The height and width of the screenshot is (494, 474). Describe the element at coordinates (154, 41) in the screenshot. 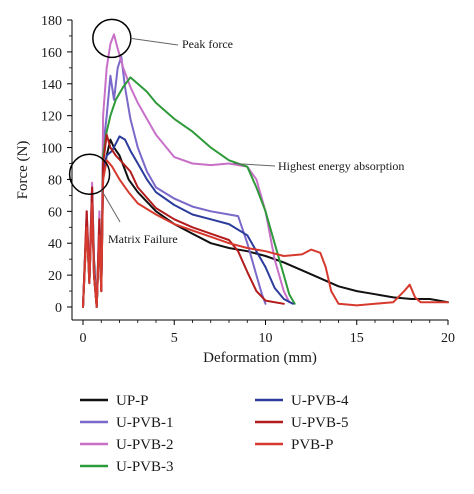

I see `peak-force-leader` at that location.